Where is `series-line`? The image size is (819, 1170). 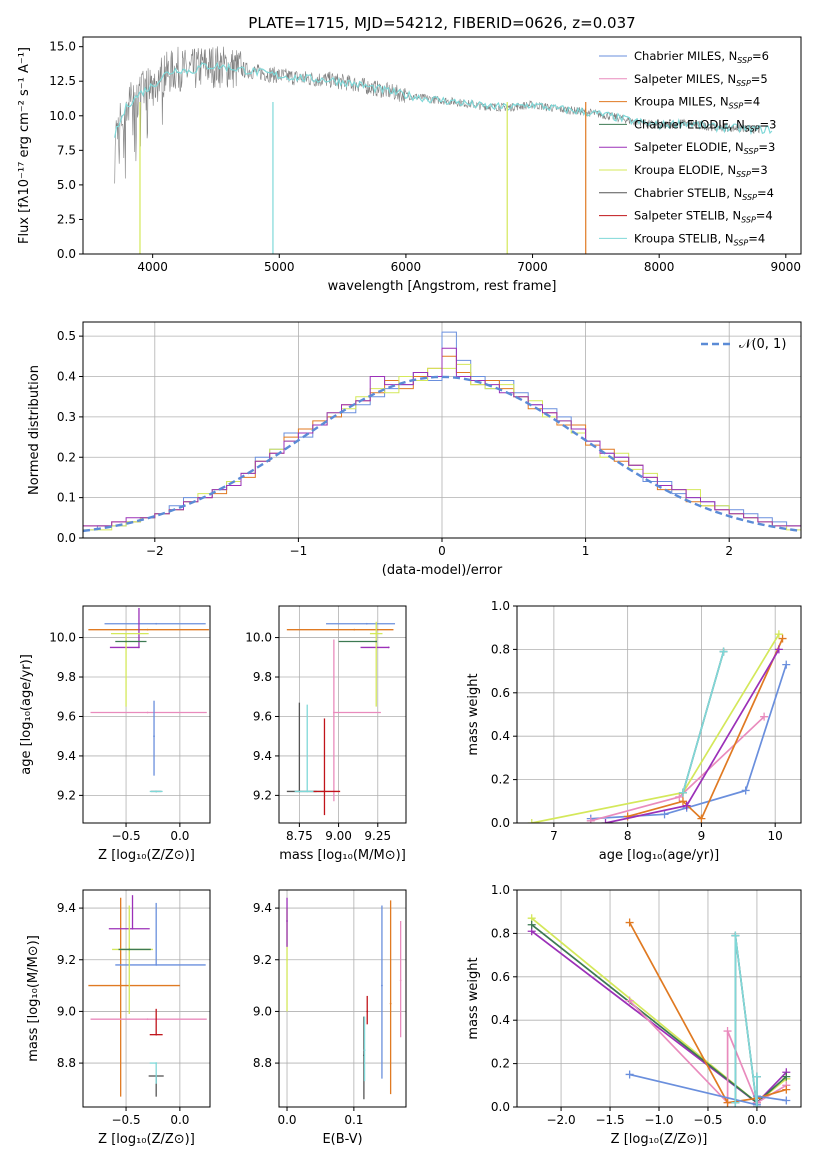
series-line is located at coordinates (705, 729).